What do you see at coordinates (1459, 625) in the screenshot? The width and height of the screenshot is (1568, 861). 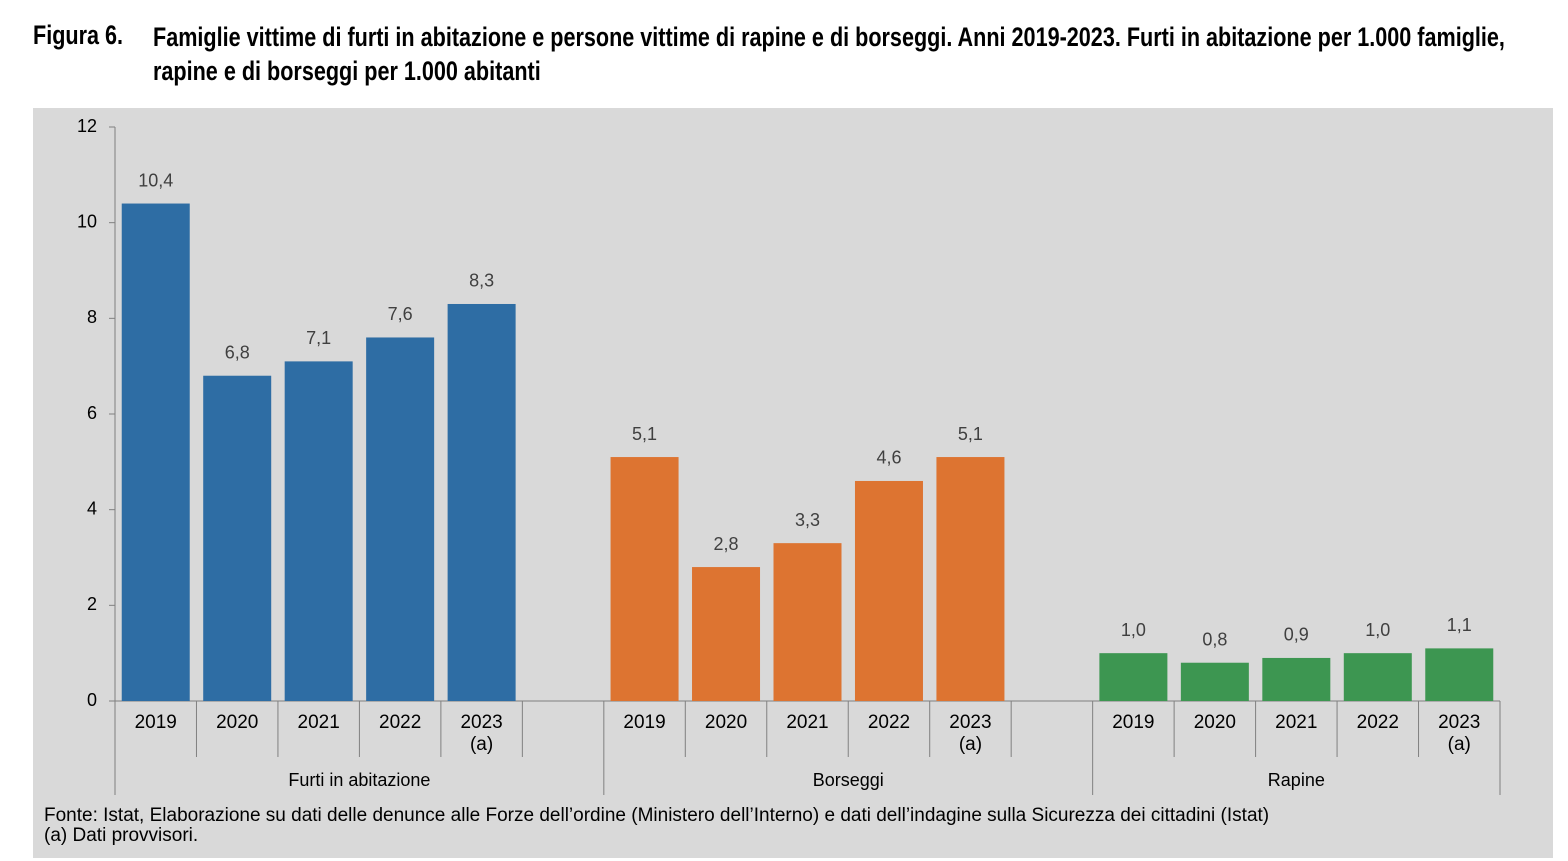 I see `value-label: 1,1` at bounding box center [1459, 625].